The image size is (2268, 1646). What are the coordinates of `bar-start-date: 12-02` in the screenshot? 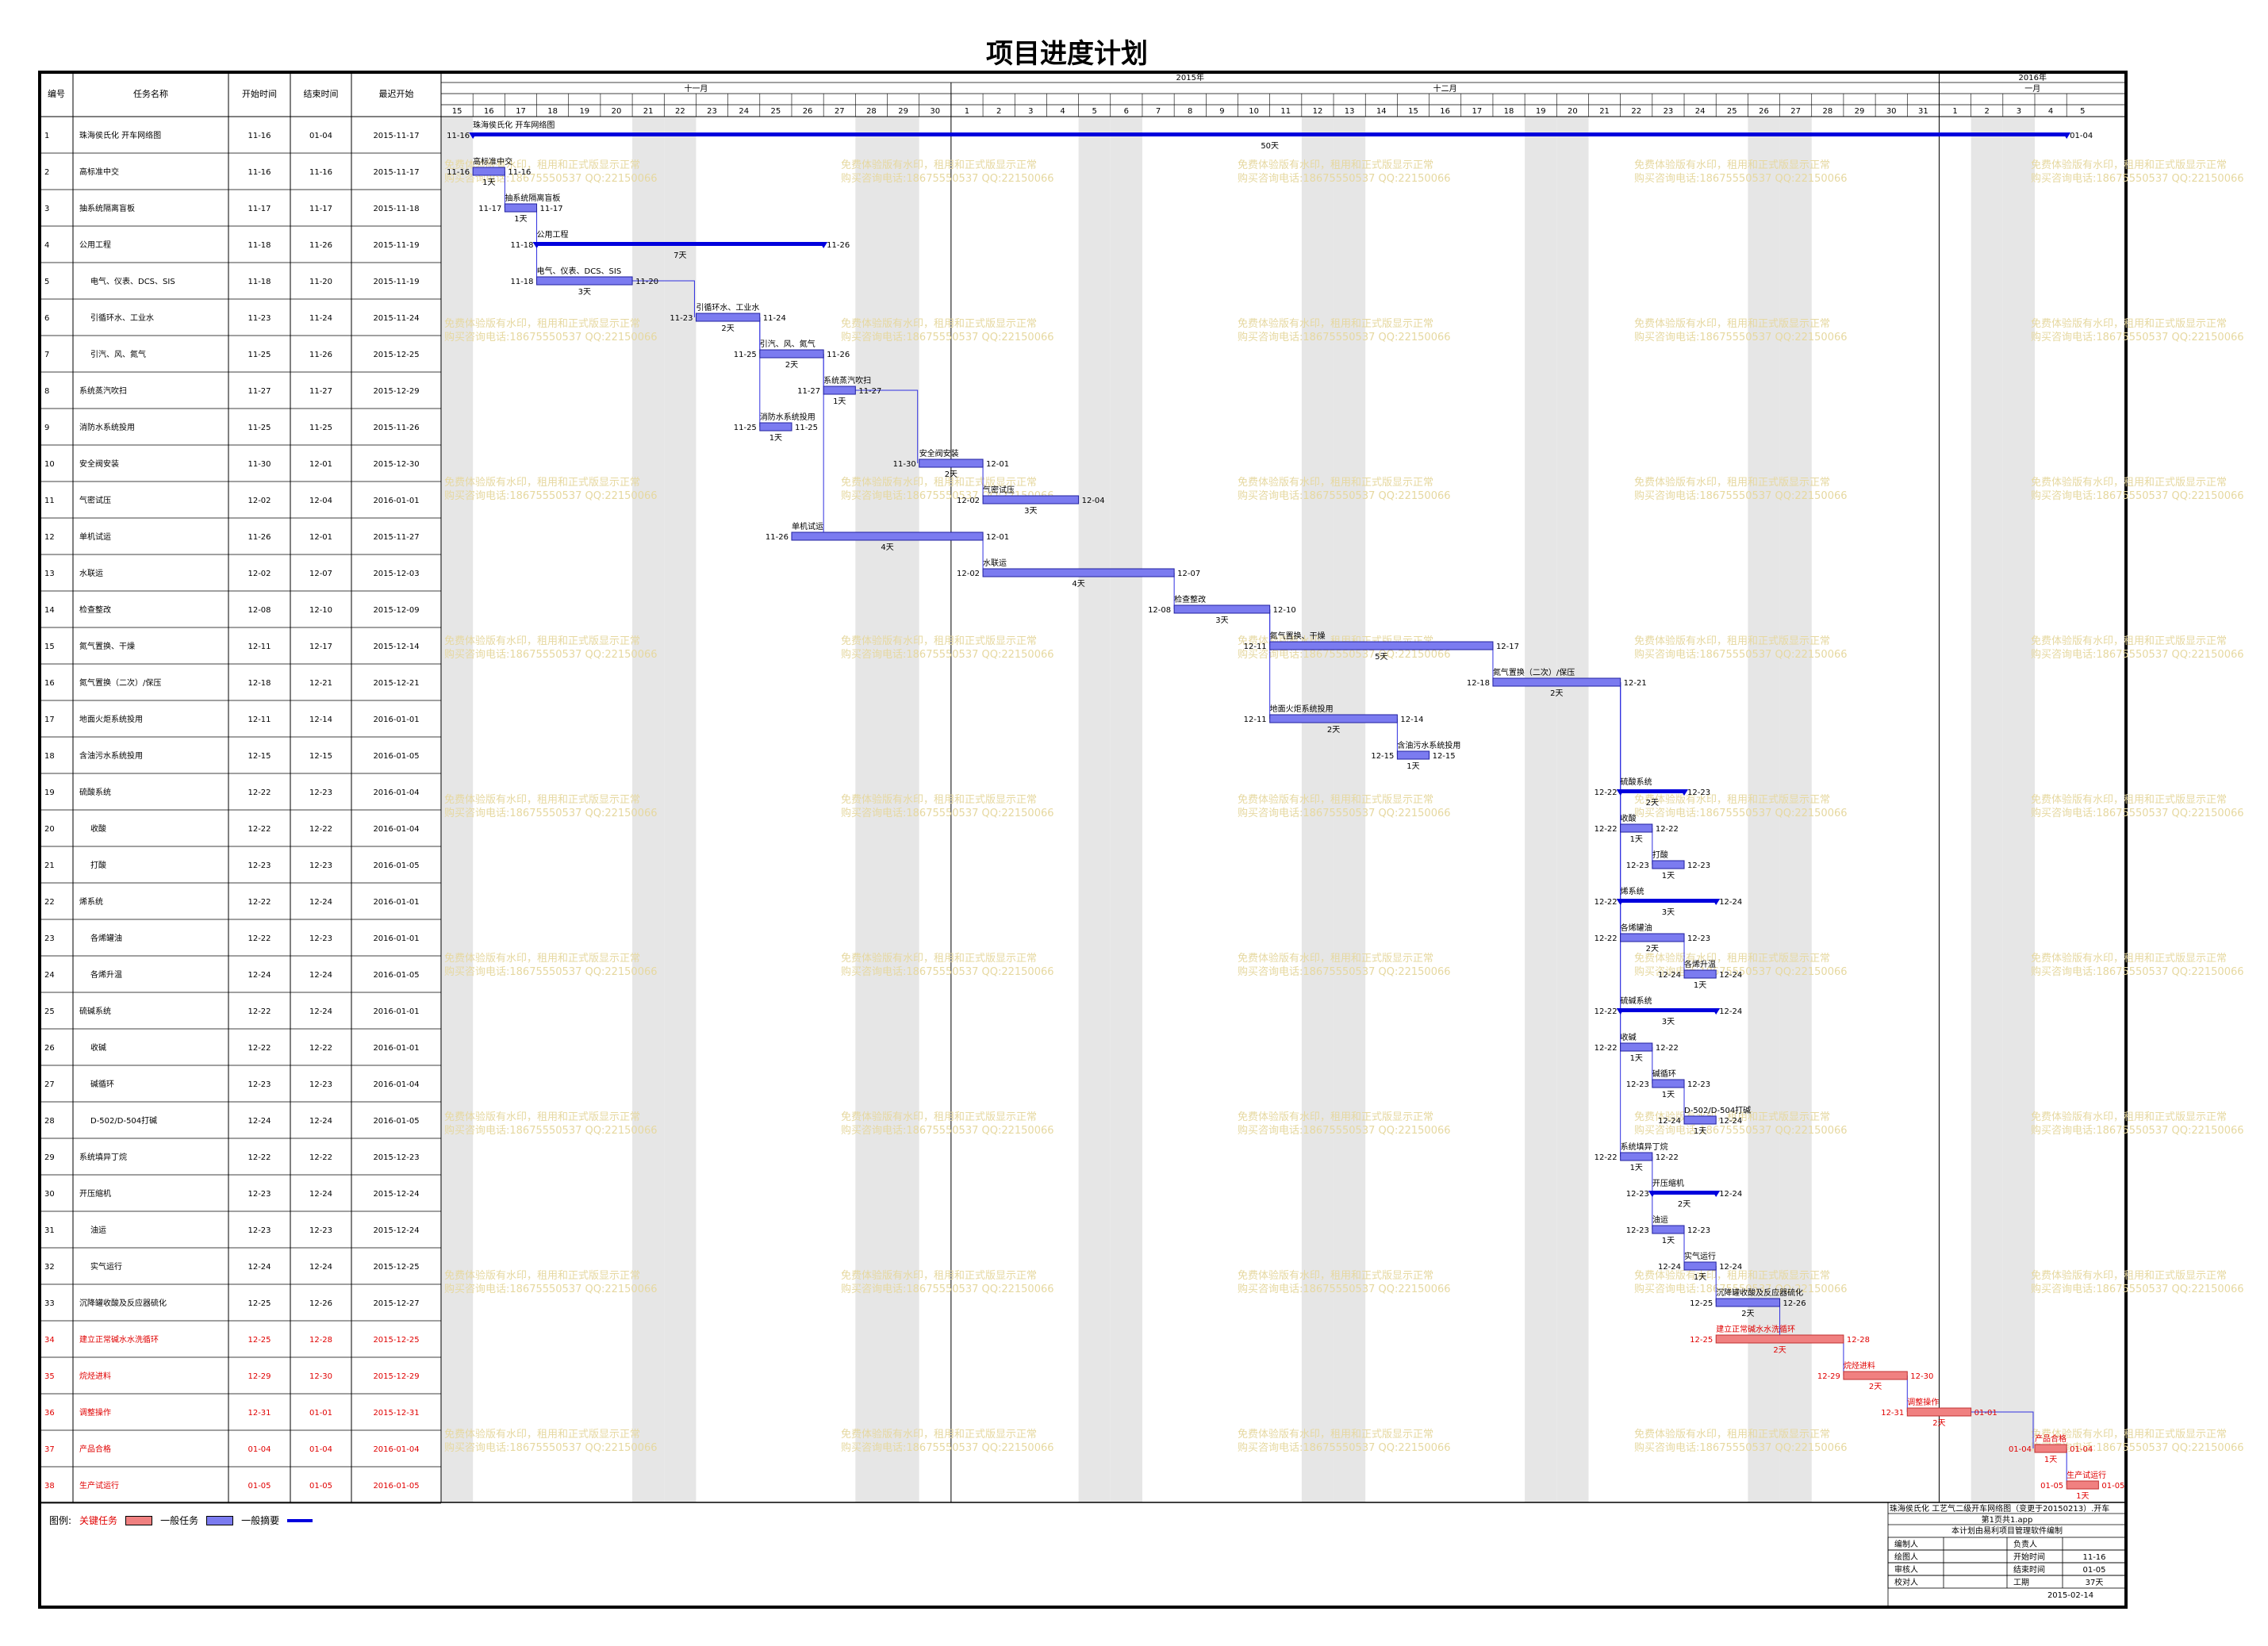 It's located at (969, 574).